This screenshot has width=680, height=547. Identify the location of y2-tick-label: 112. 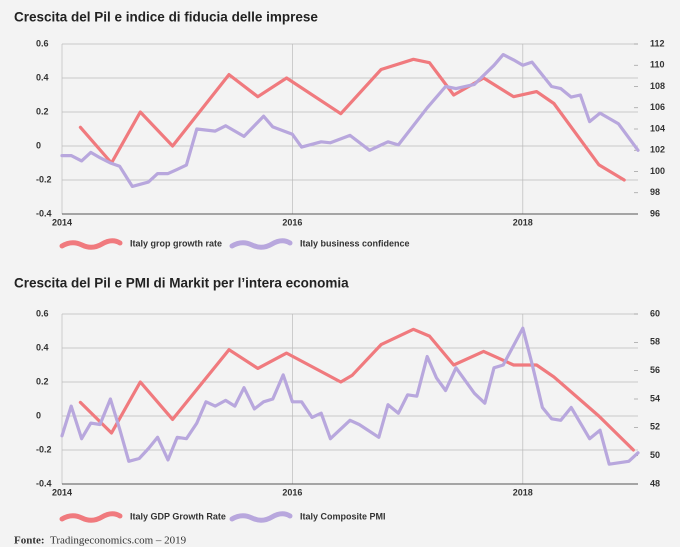
(657, 43).